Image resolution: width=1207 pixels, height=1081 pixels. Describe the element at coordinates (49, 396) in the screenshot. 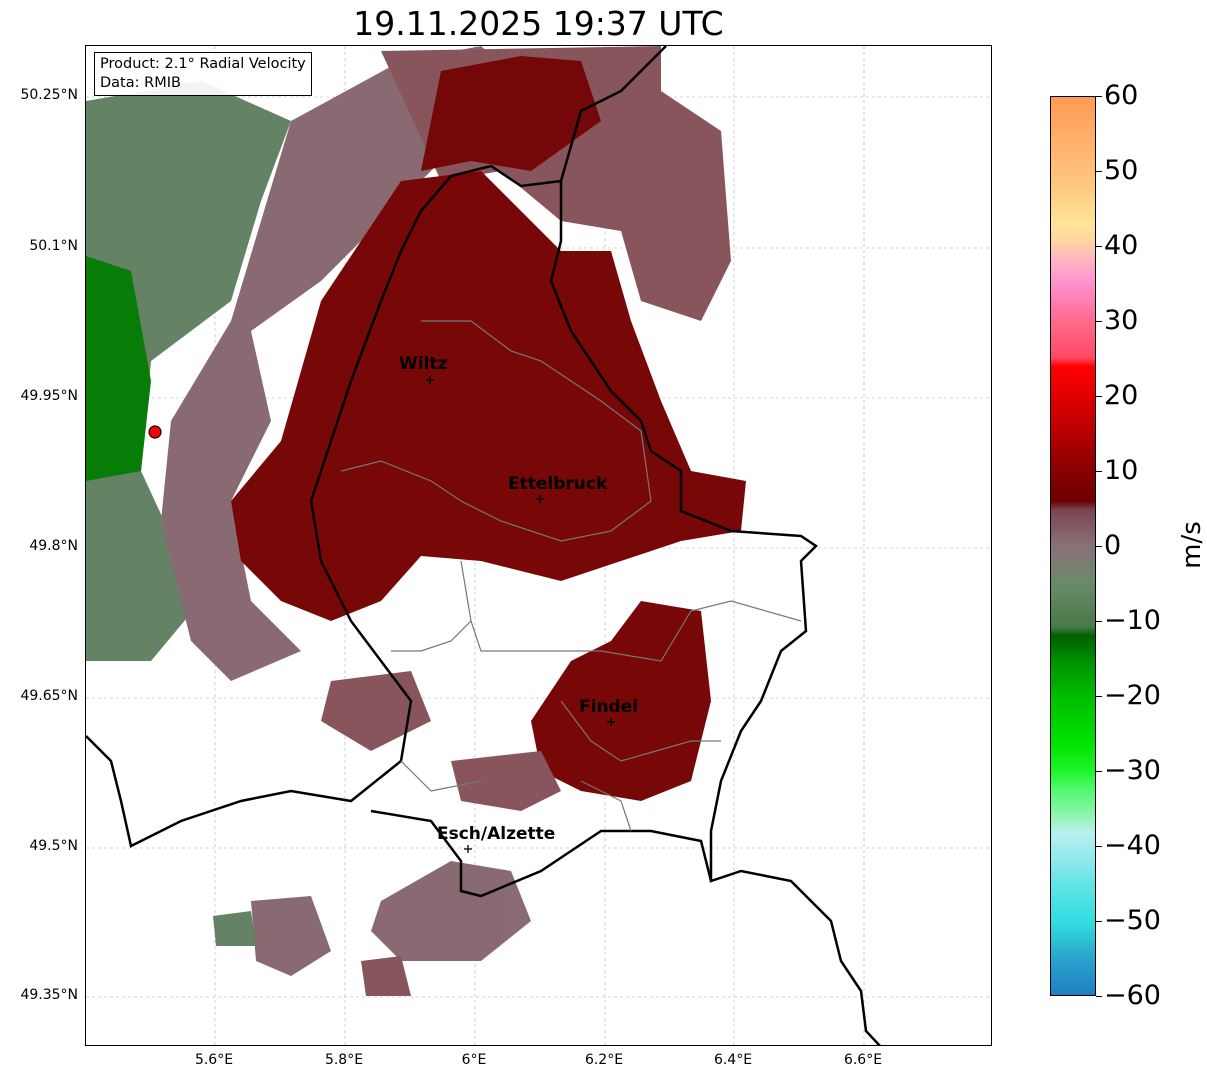

I see `lat-tick: 49.95°N` at that location.